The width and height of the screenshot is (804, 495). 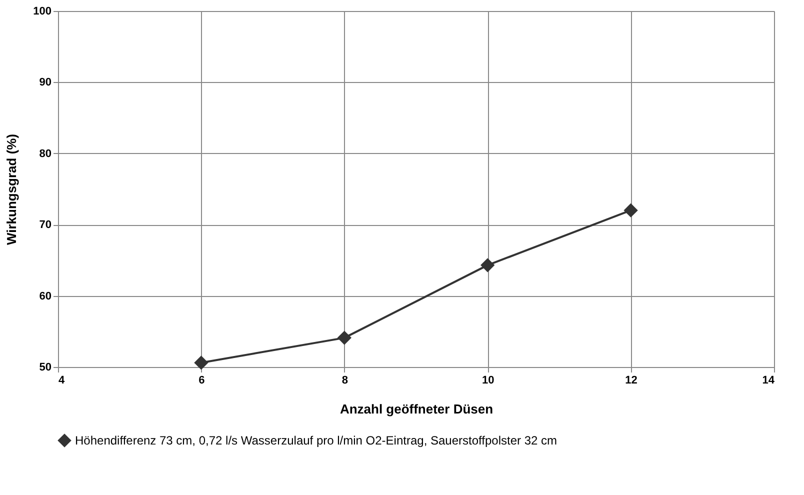 What do you see at coordinates (631, 380) in the screenshot?
I see `x-tick-label: 12` at bounding box center [631, 380].